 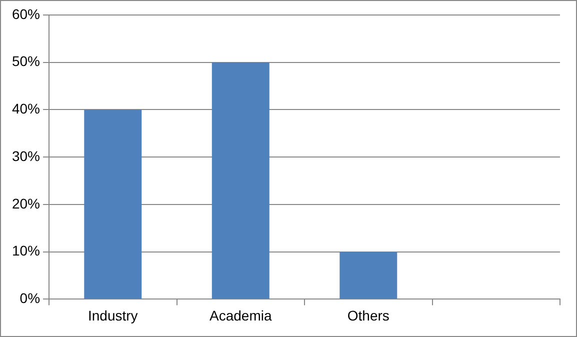 What do you see at coordinates (241, 315) in the screenshot?
I see `x-tick-label: Academia` at bounding box center [241, 315].